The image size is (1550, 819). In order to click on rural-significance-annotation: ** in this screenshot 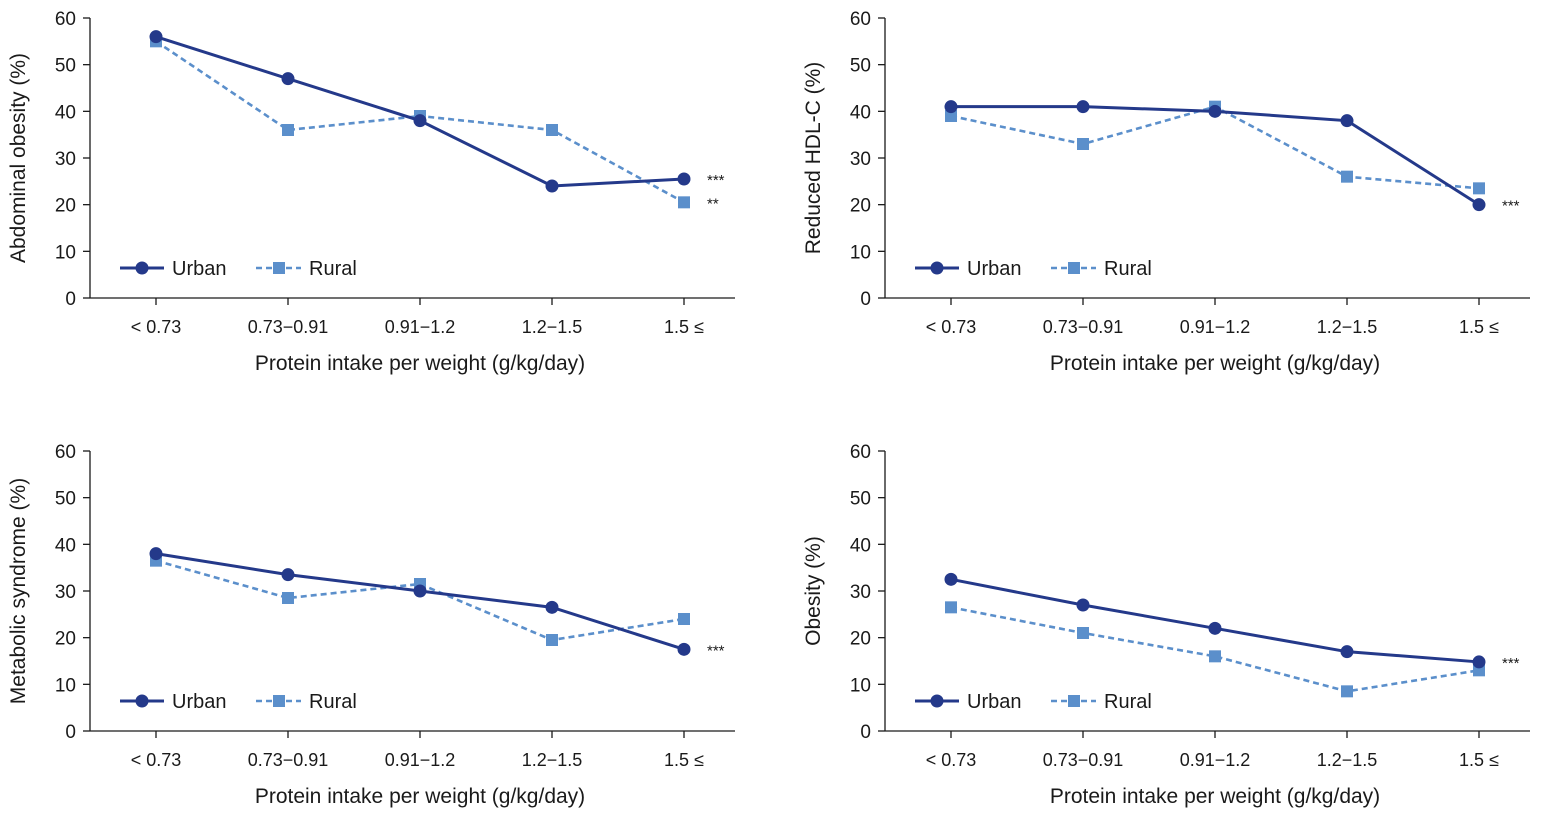, I will do `click(713, 203)`.